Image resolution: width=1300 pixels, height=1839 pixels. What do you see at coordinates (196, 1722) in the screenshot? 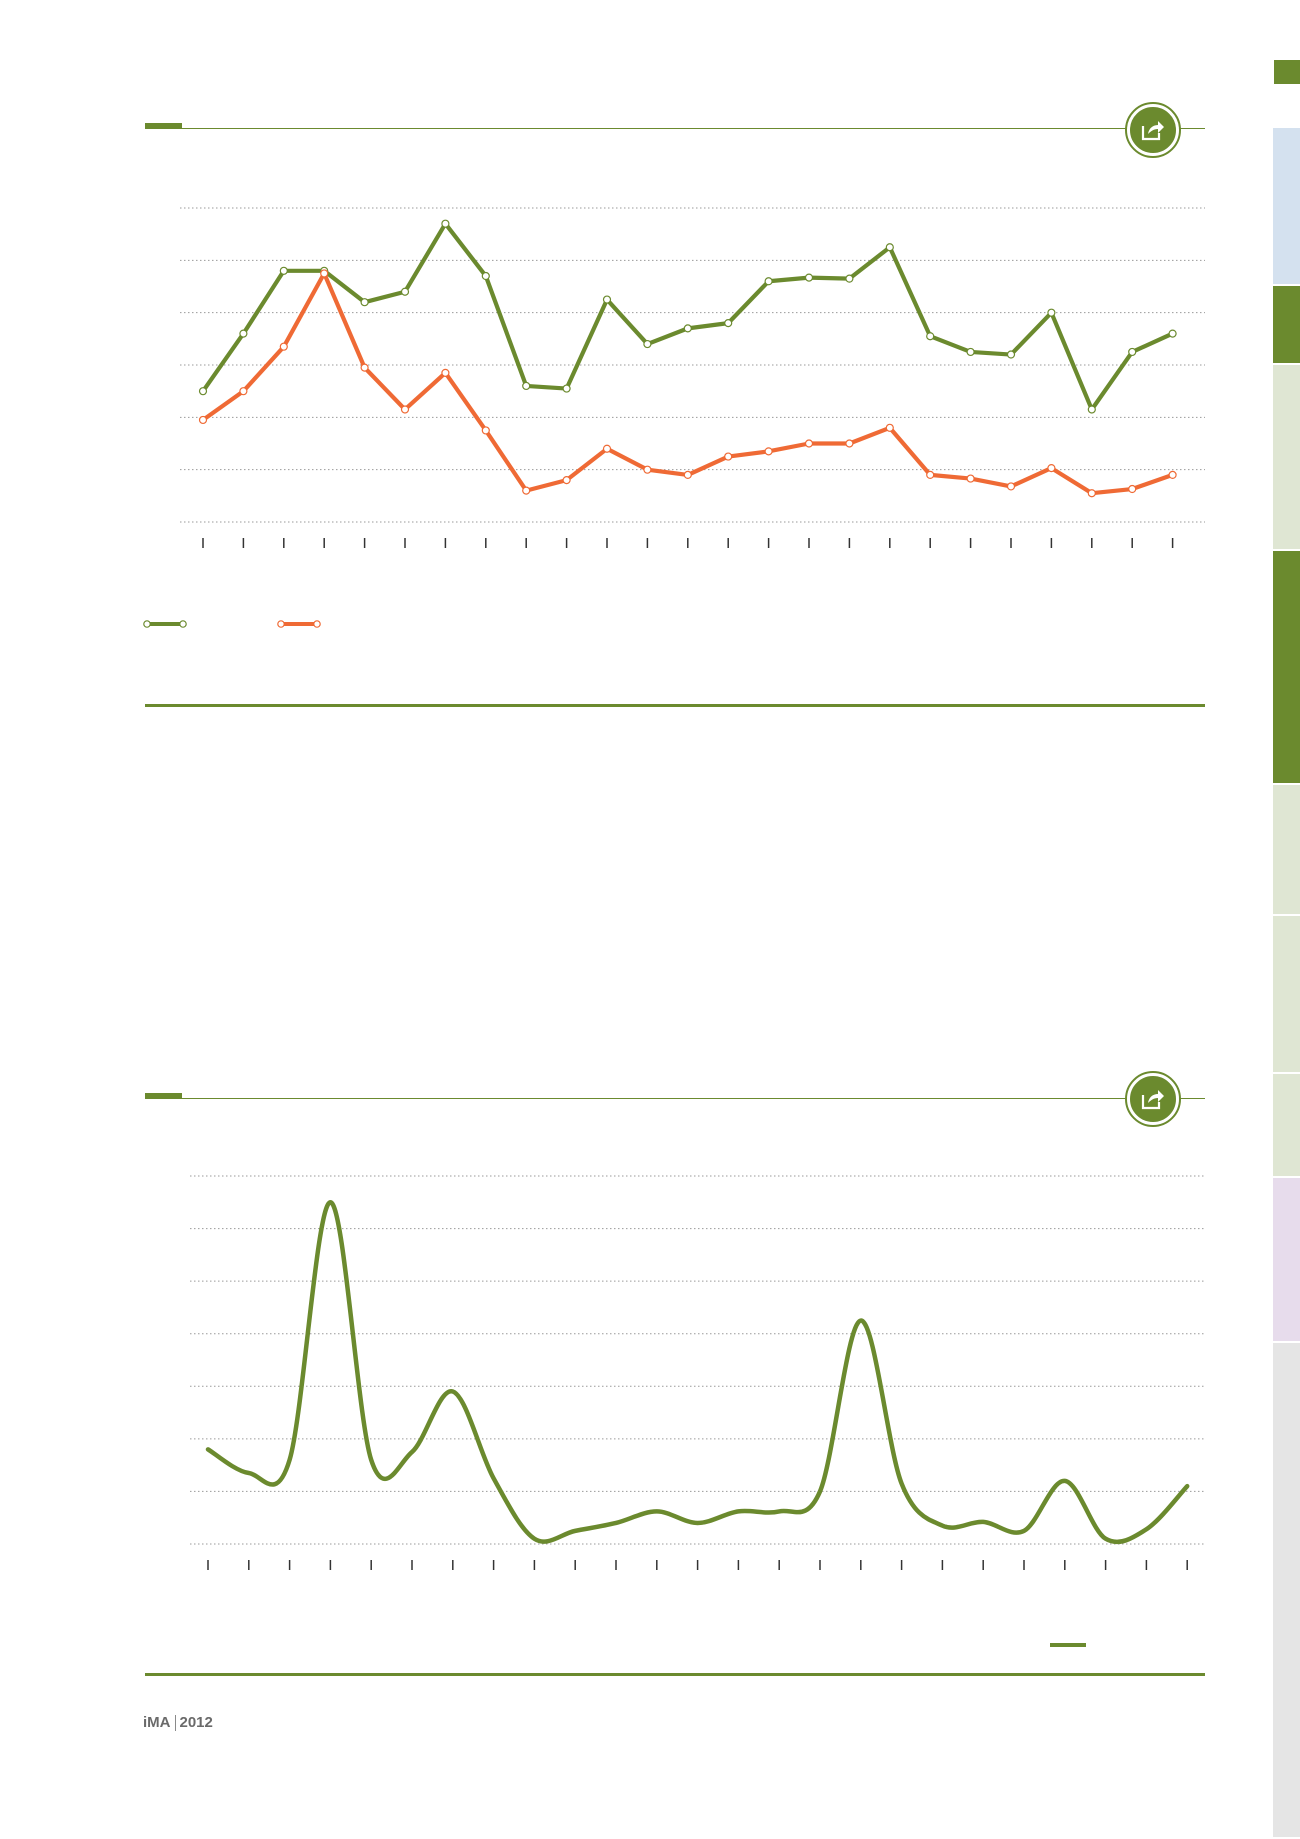
I see `footer-year: 2012` at bounding box center [196, 1722].